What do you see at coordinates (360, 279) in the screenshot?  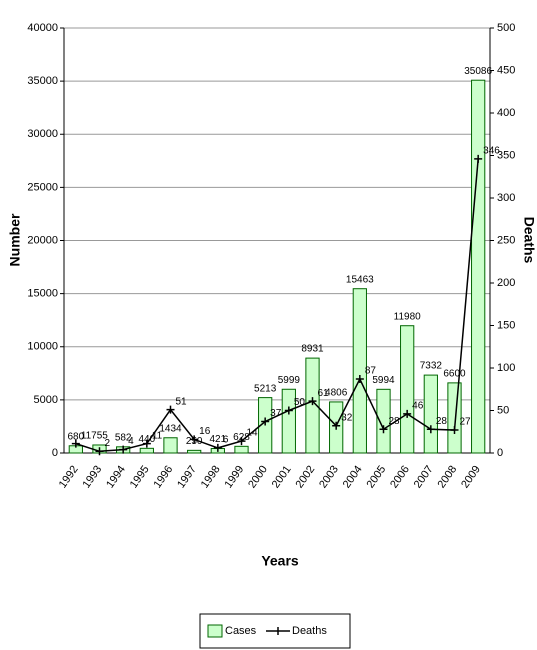 I see `value-label: 15463` at bounding box center [360, 279].